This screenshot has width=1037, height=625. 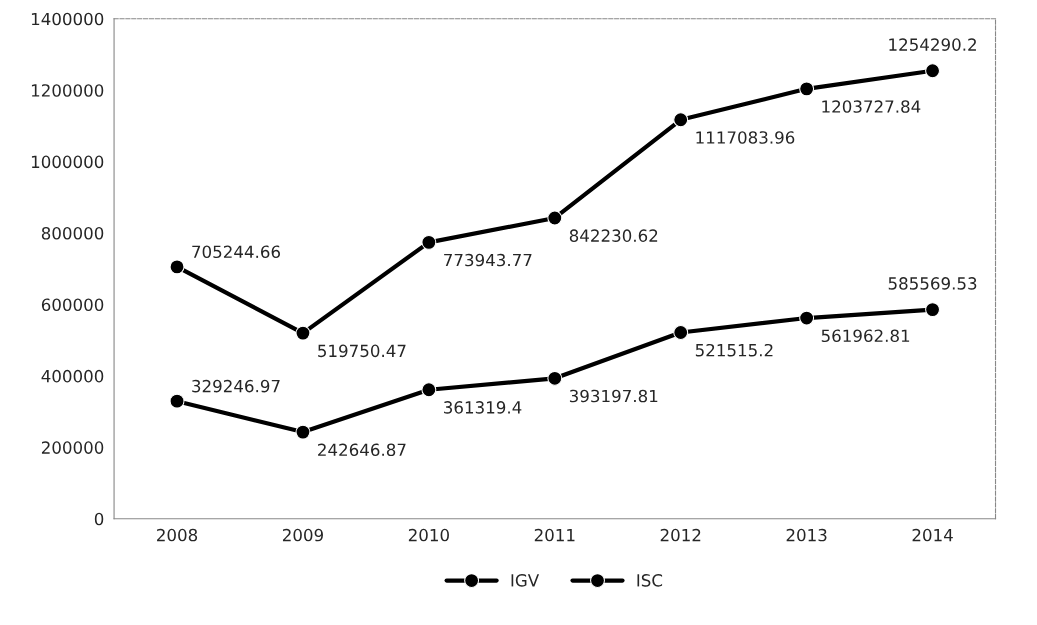 I want to click on data-label: 329246.97, so click(x=236, y=386).